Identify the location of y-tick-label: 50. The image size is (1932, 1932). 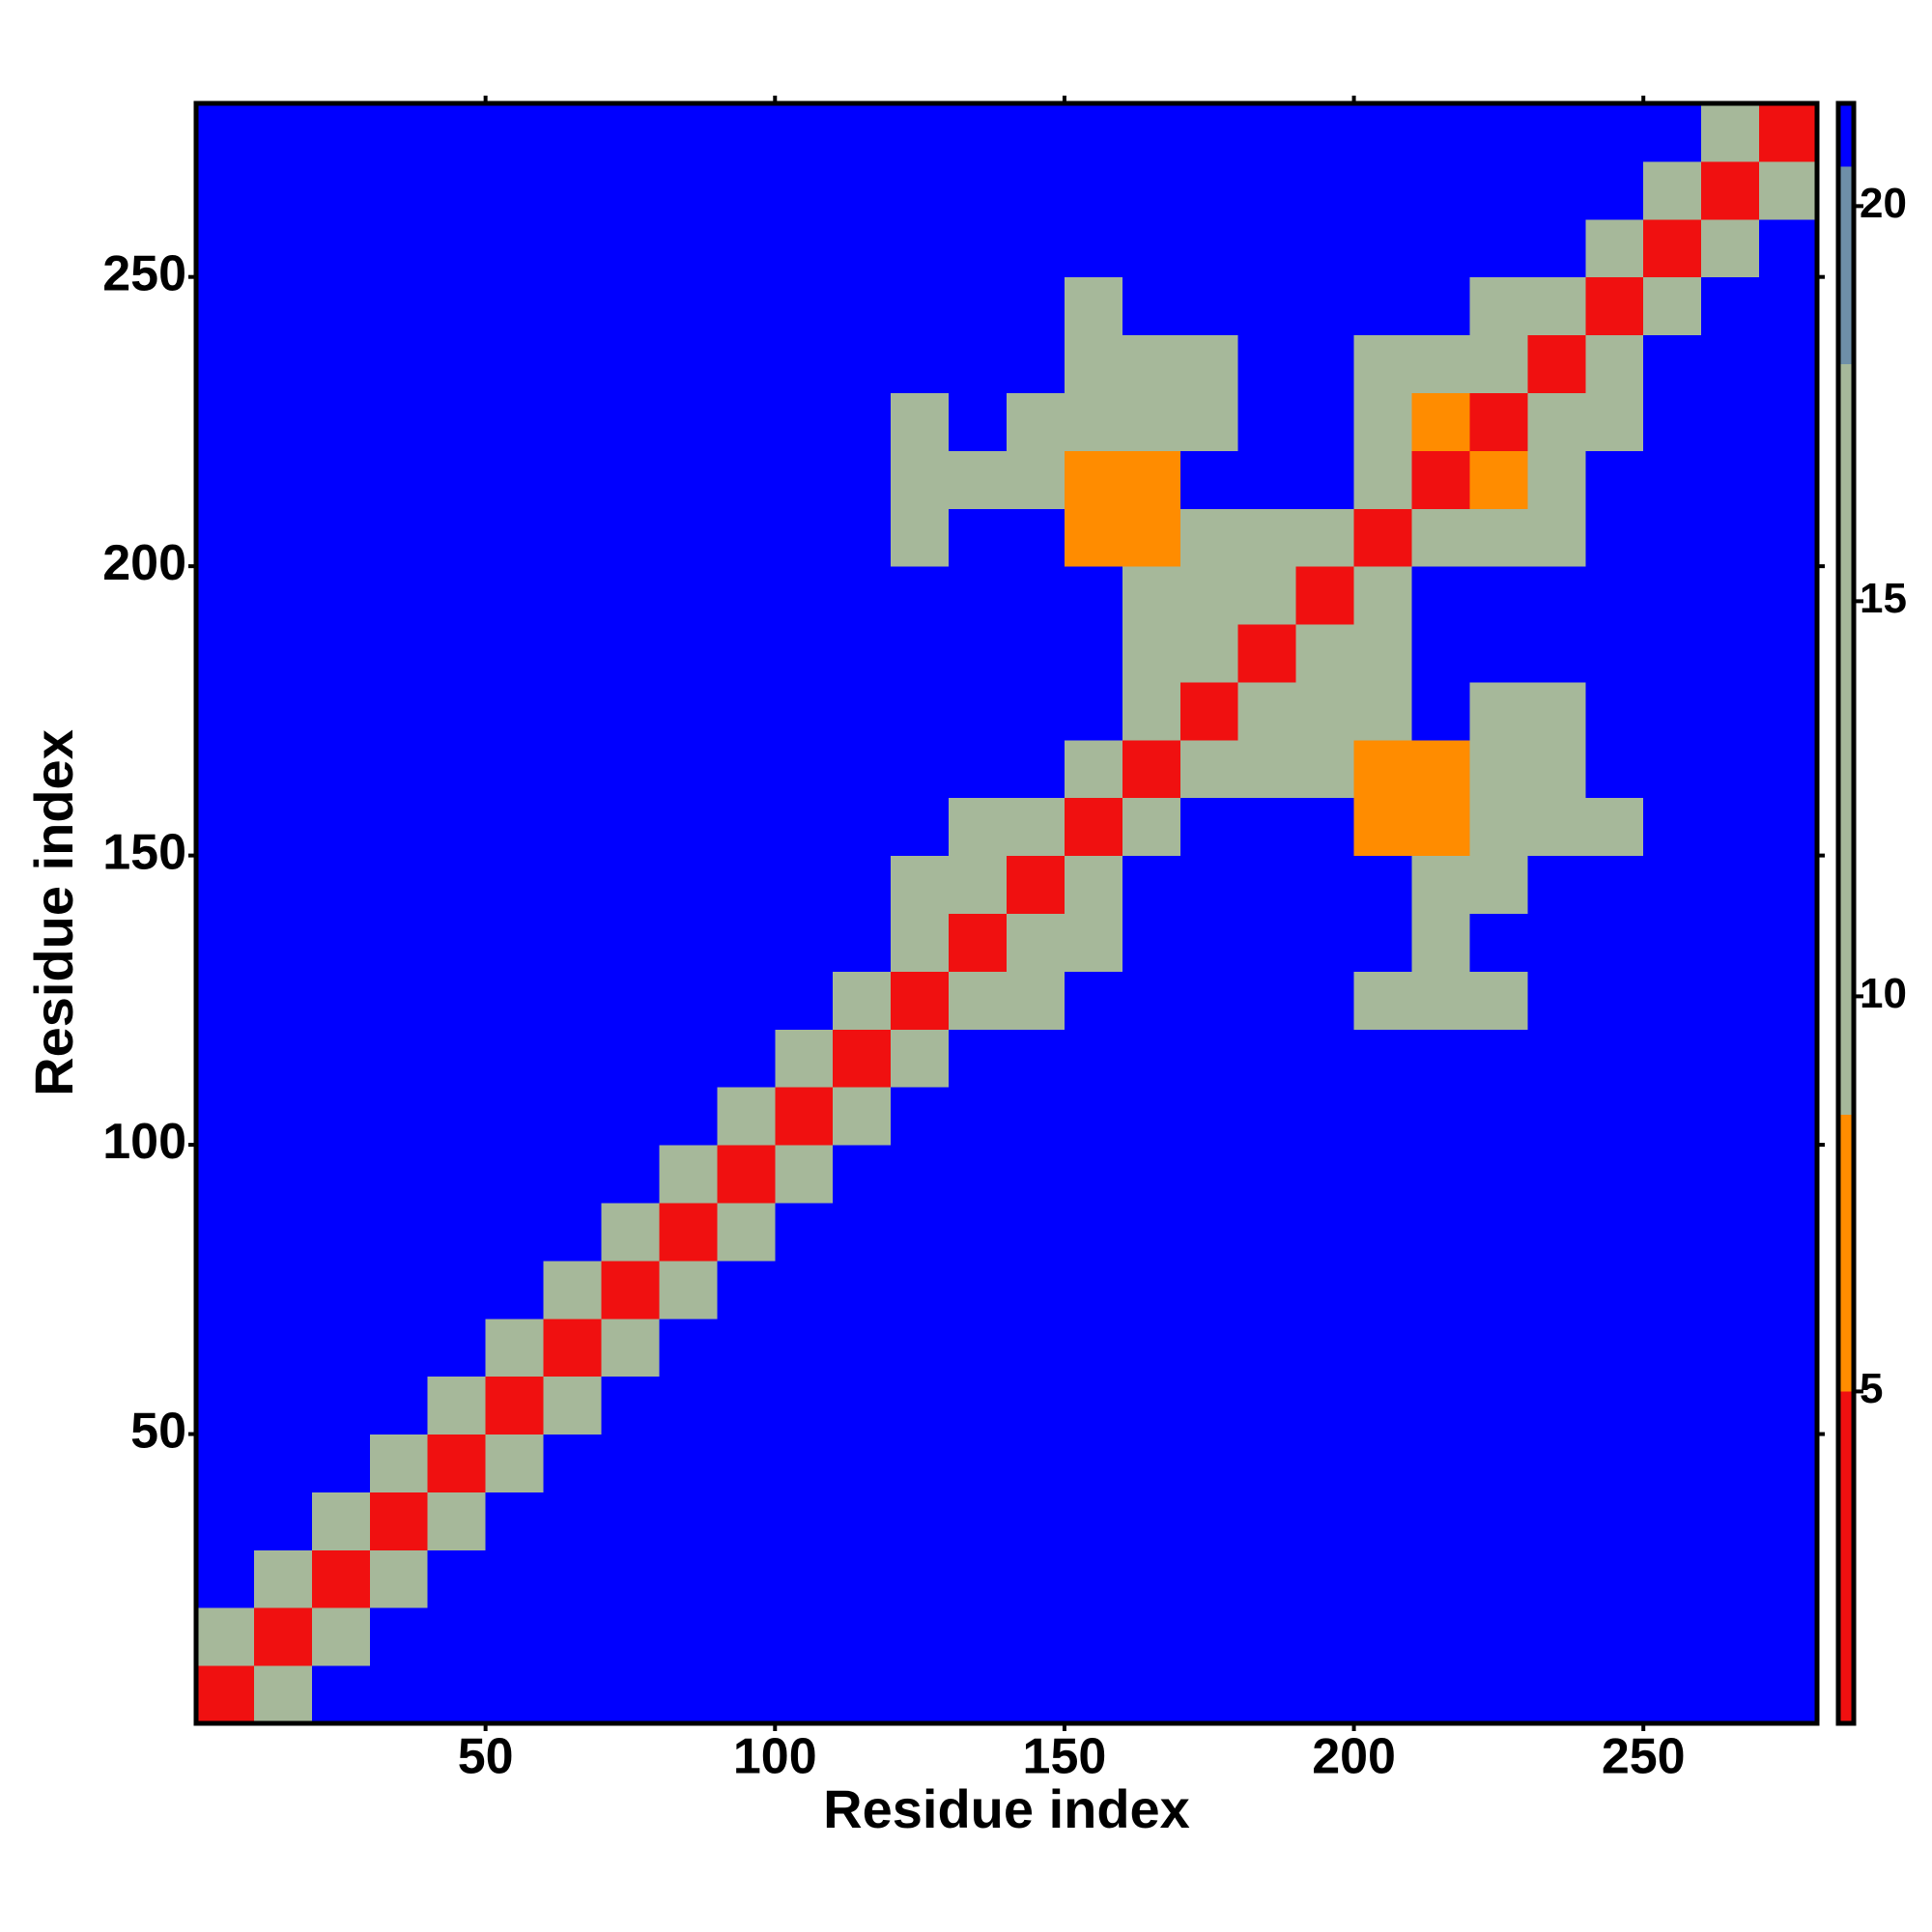
(158, 1431).